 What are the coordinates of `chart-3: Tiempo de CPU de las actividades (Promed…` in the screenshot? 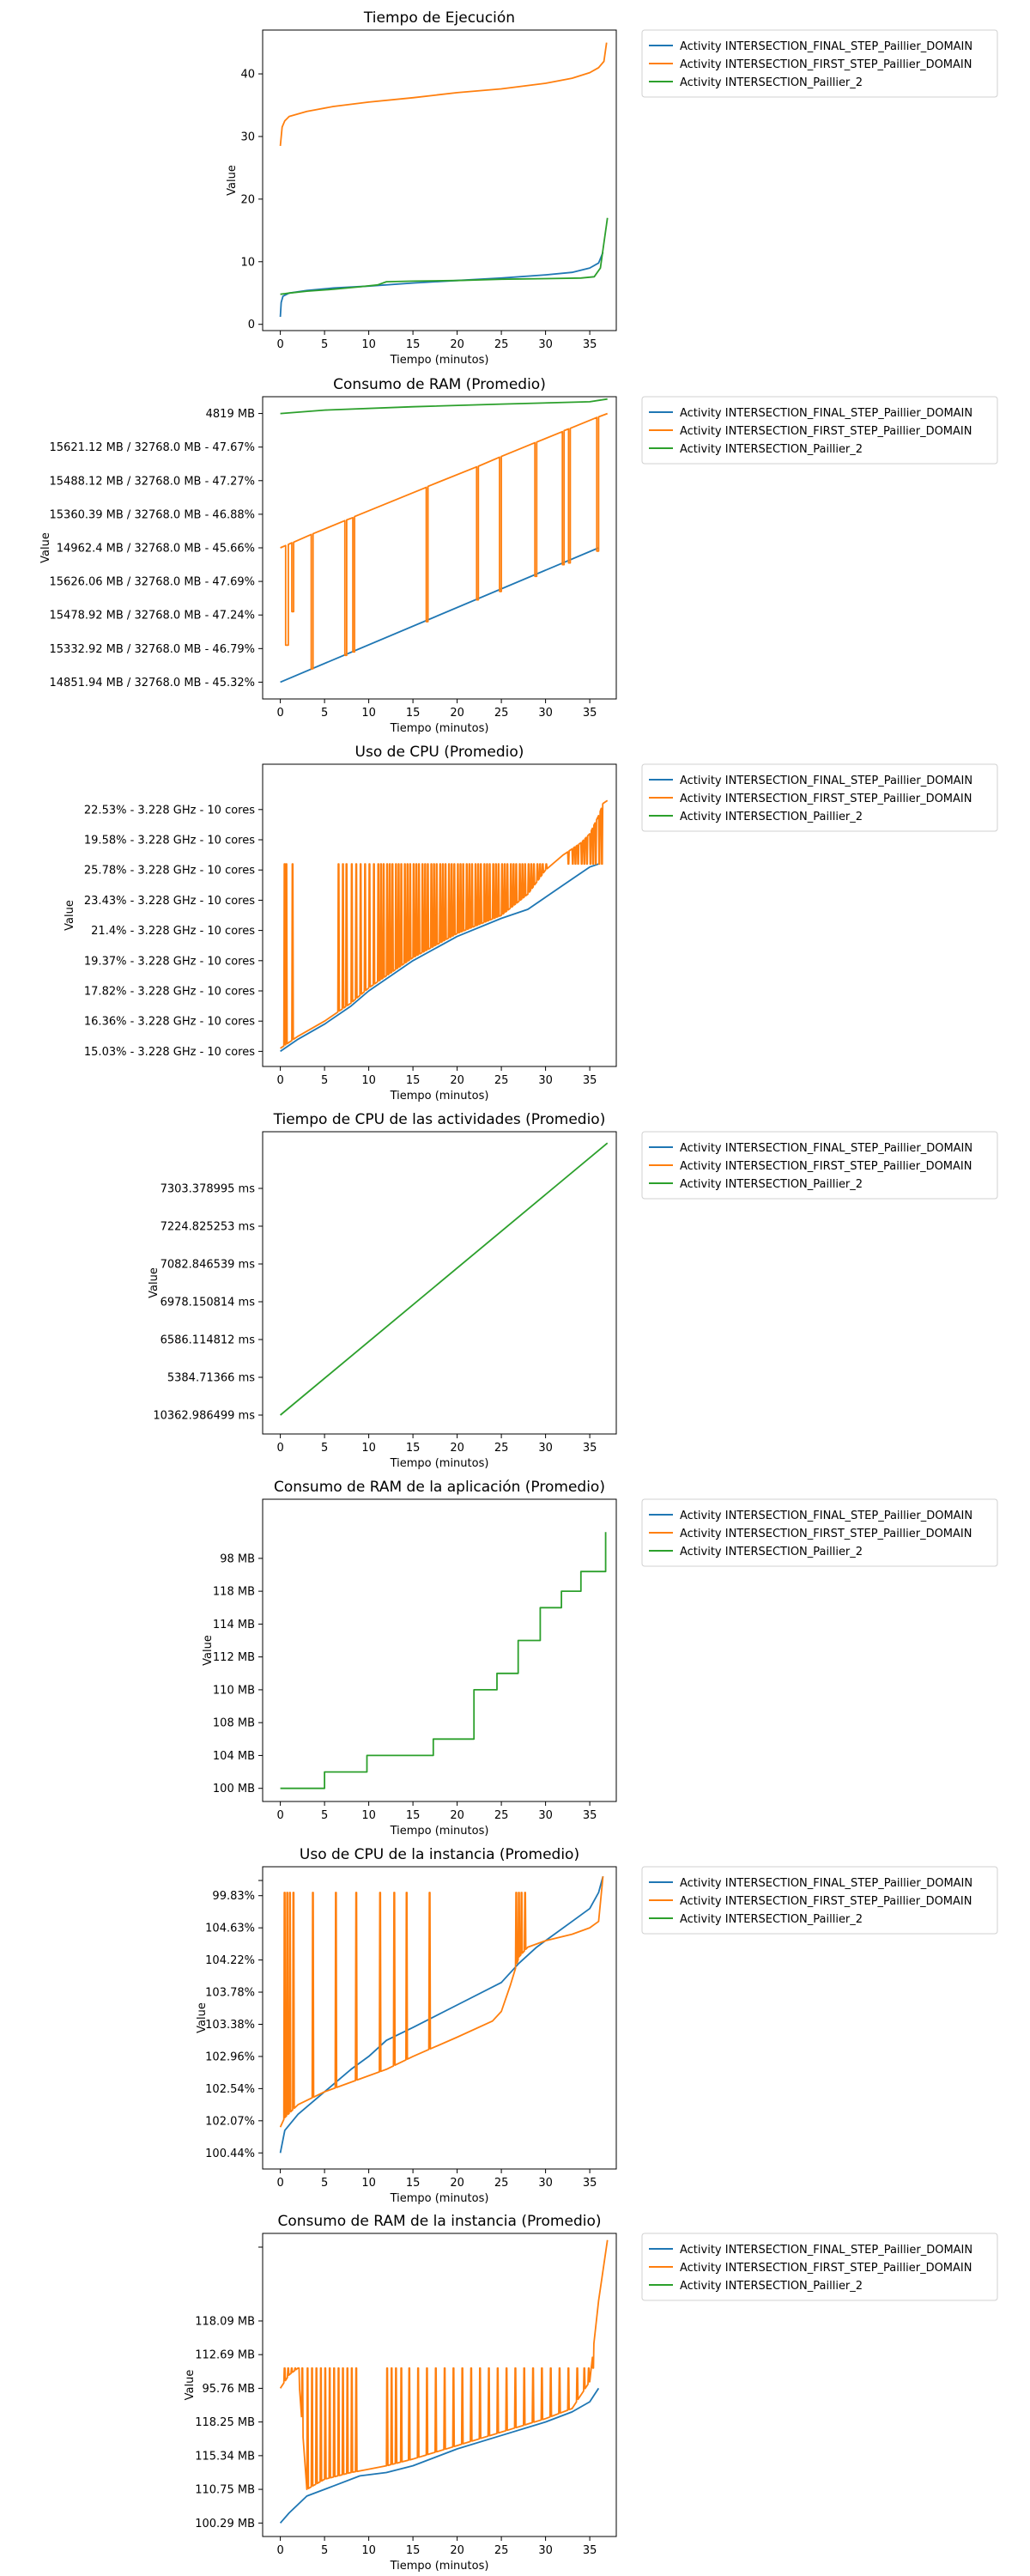 It's located at (573, 1290).